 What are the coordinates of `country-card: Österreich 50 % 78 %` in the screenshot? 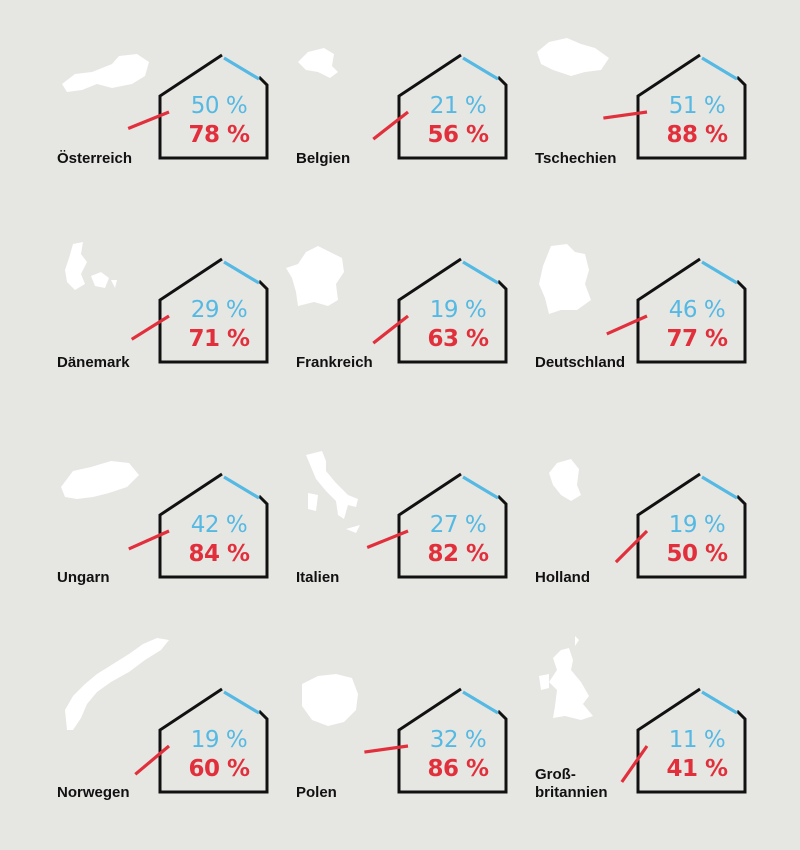 It's located at (177, 126).